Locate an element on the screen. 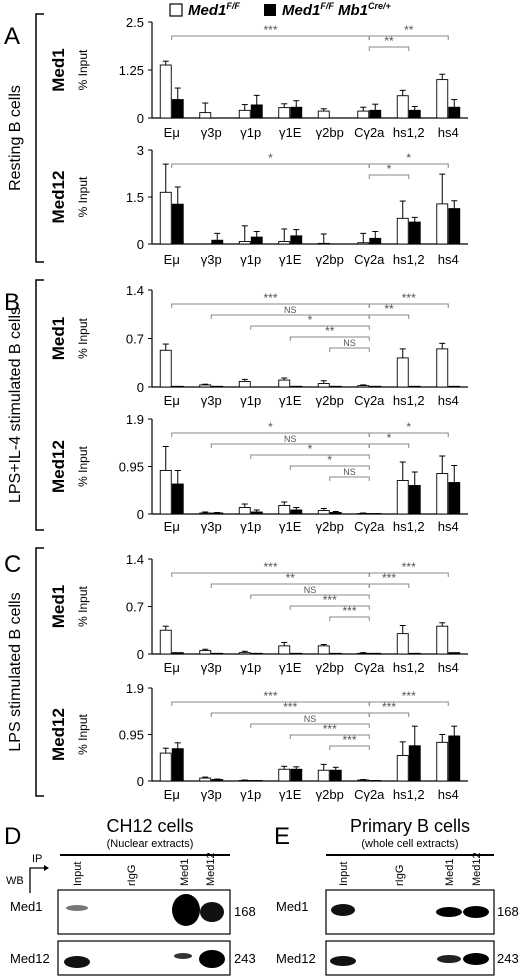 Image resolution: width=520 pixels, height=976 pixels. category-label: Cγ2a is located at coordinates (369, 667).